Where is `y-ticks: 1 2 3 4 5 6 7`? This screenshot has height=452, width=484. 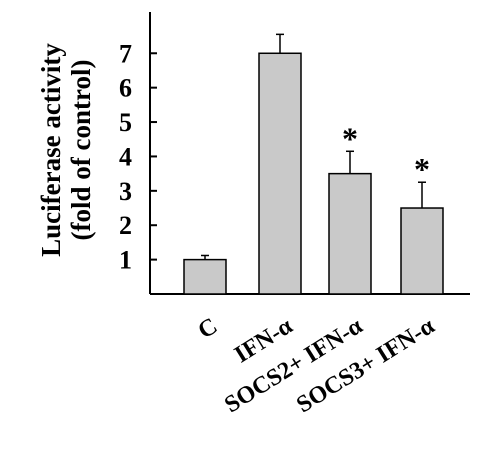 y-ticks: 1 2 3 4 5 6 7 is located at coordinates (138, 157).